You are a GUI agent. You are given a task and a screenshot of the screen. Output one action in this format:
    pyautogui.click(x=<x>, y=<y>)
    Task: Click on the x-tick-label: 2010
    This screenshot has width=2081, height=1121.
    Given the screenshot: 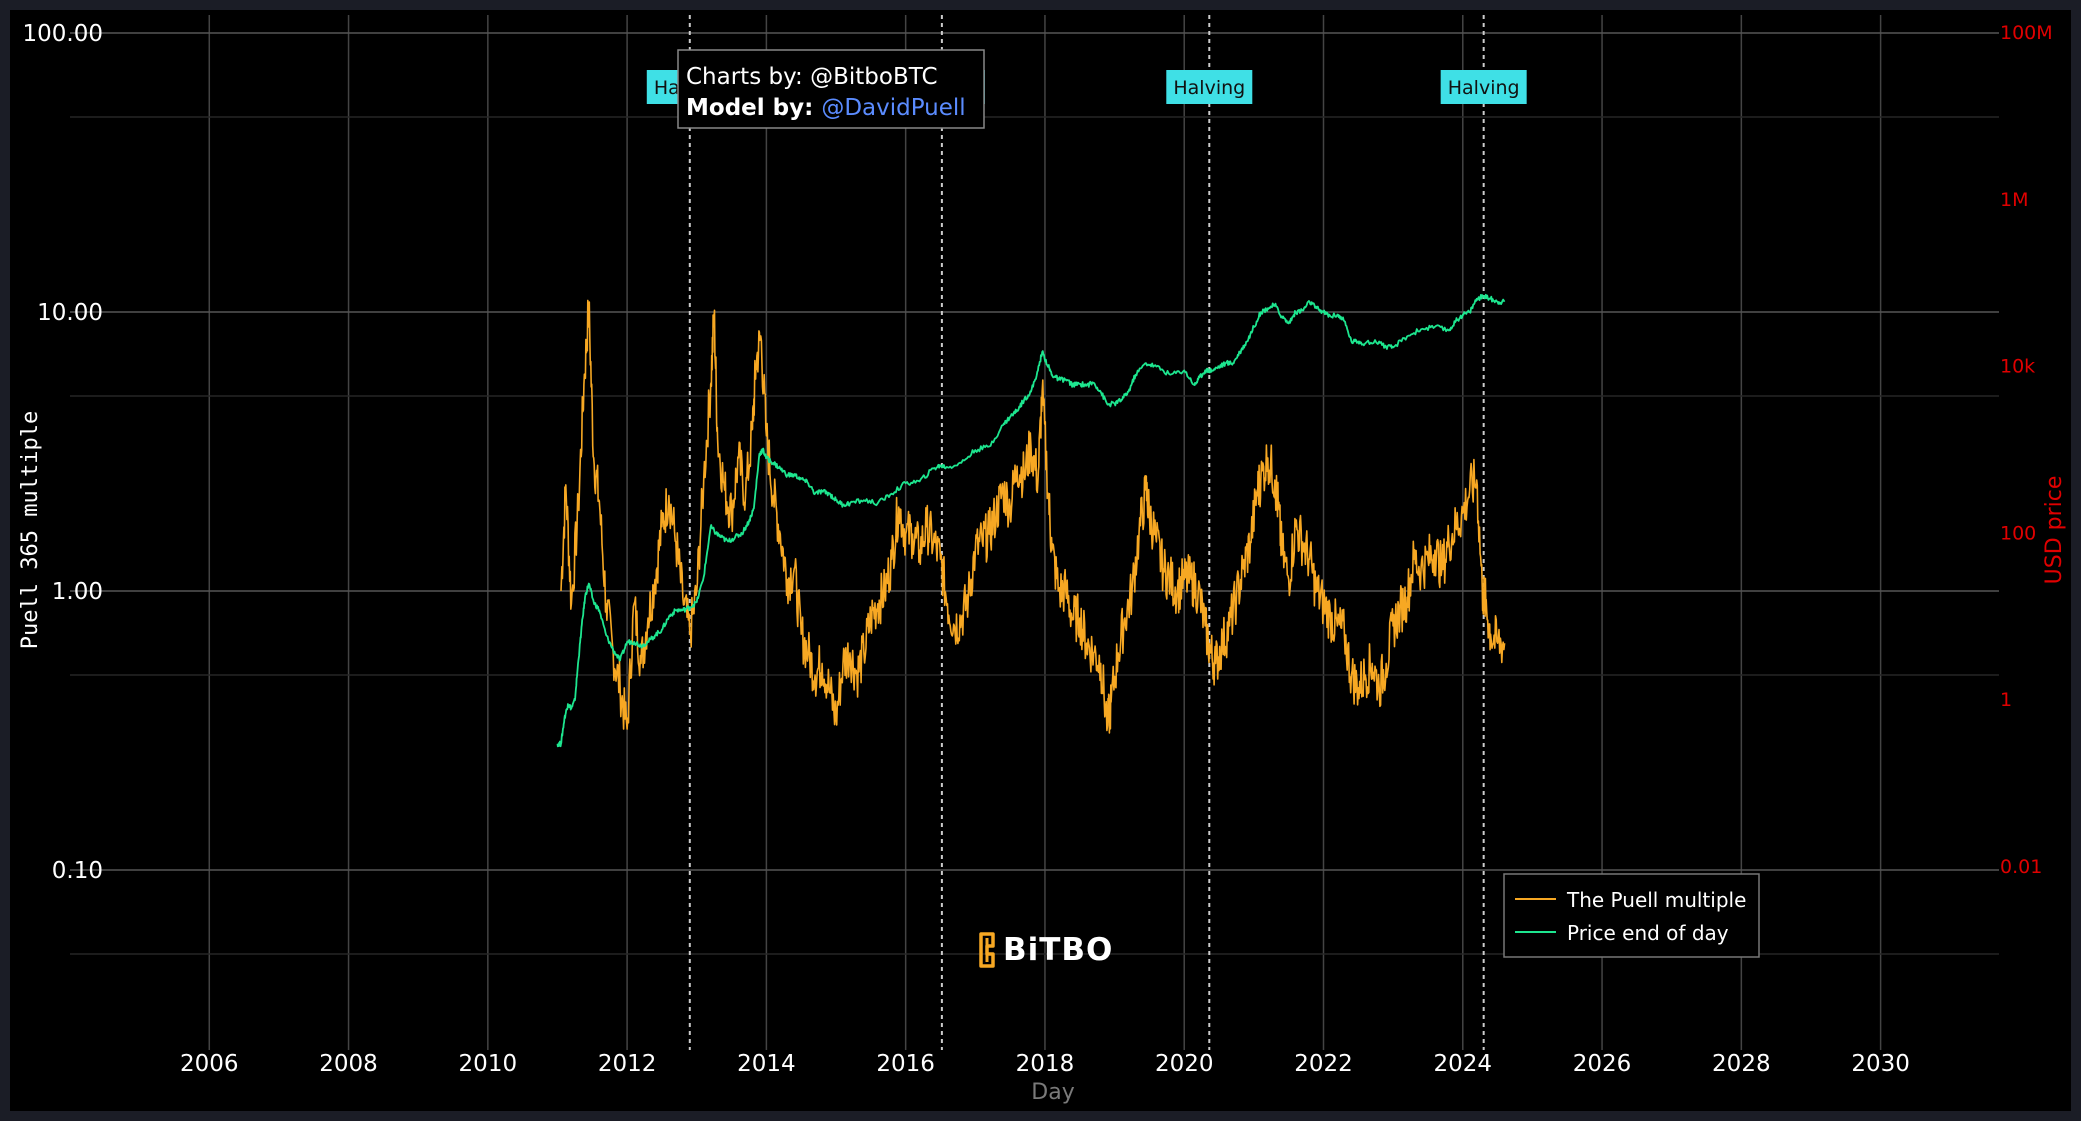 What is the action you would take?
    pyautogui.click(x=488, y=1064)
    